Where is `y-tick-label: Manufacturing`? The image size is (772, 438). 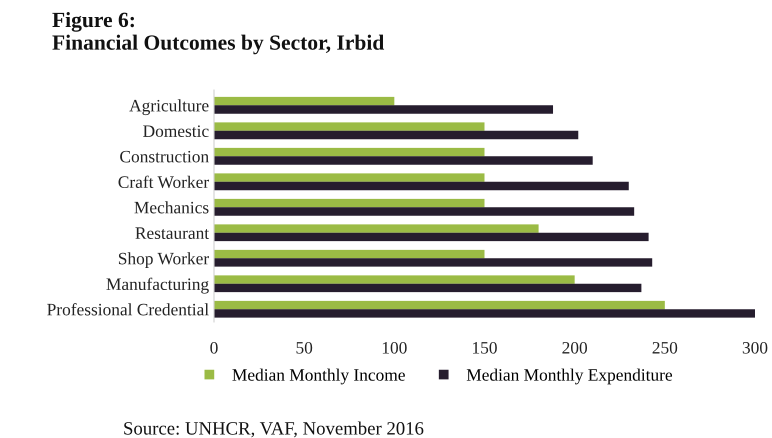 y-tick-label: Manufacturing is located at coordinates (157, 286).